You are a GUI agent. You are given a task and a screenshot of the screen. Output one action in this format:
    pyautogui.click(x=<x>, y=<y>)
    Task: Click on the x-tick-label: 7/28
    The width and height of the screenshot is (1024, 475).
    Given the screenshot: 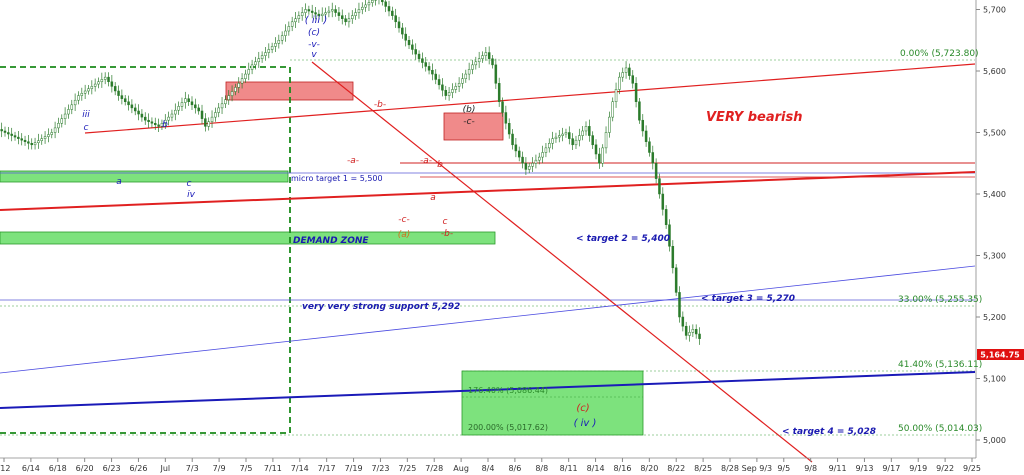 What is the action you would take?
    pyautogui.click(x=434, y=468)
    